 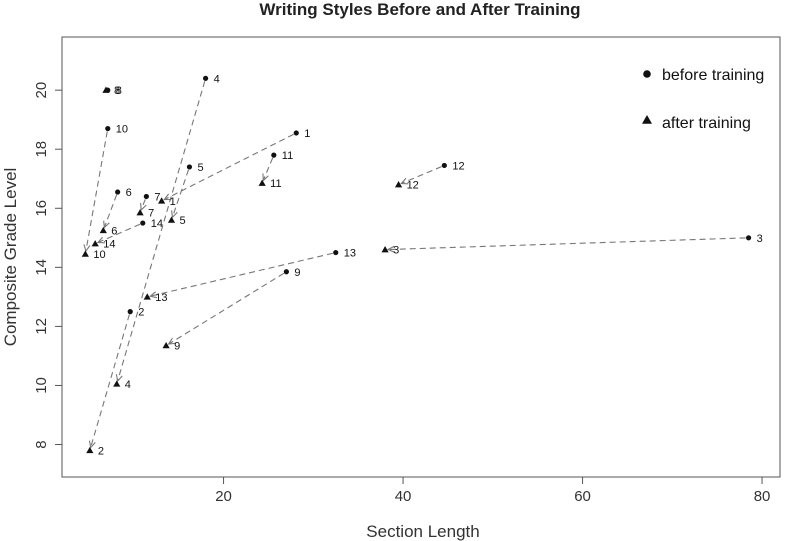 What do you see at coordinates (396, 251) in the screenshot?
I see `after-point-label: 3` at bounding box center [396, 251].